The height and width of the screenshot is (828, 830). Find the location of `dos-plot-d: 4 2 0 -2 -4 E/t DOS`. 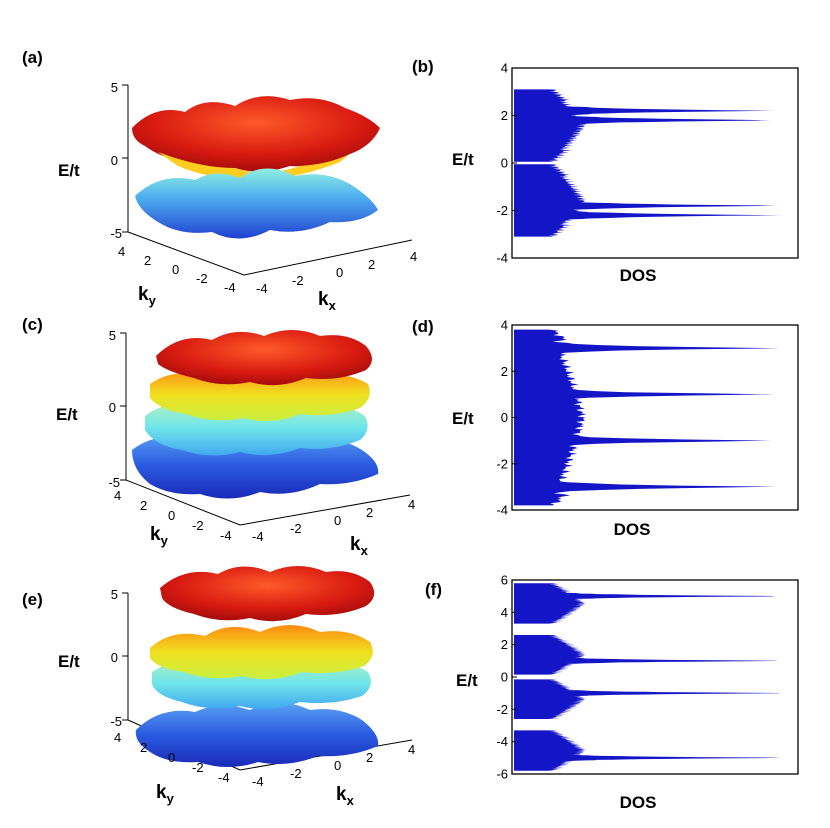

dos-plot-d: 4 2 0 -2 -4 E/t DOS is located at coordinates (625, 428).